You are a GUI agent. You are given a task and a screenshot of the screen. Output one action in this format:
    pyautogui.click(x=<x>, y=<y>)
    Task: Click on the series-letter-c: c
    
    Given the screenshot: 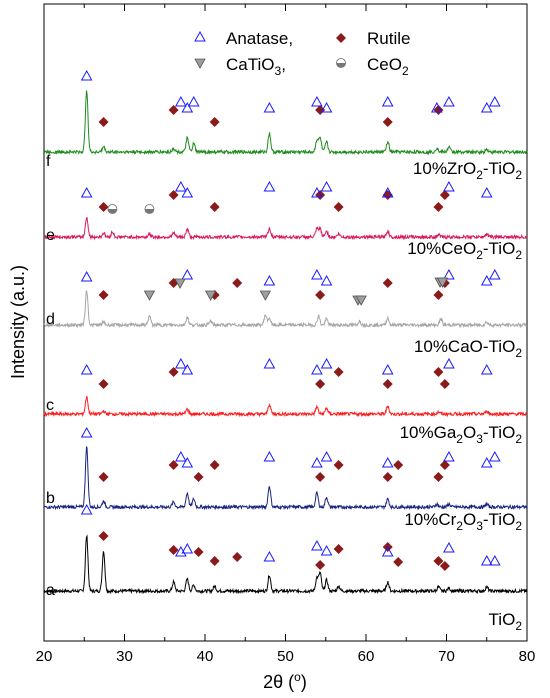 What is the action you would take?
    pyautogui.click(x=50, y=405)
    